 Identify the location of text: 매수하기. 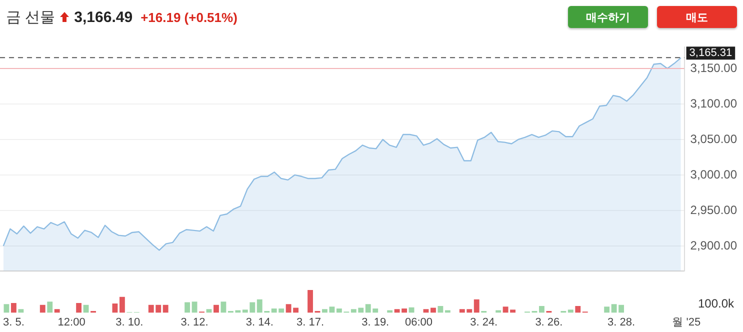
(608, 17).